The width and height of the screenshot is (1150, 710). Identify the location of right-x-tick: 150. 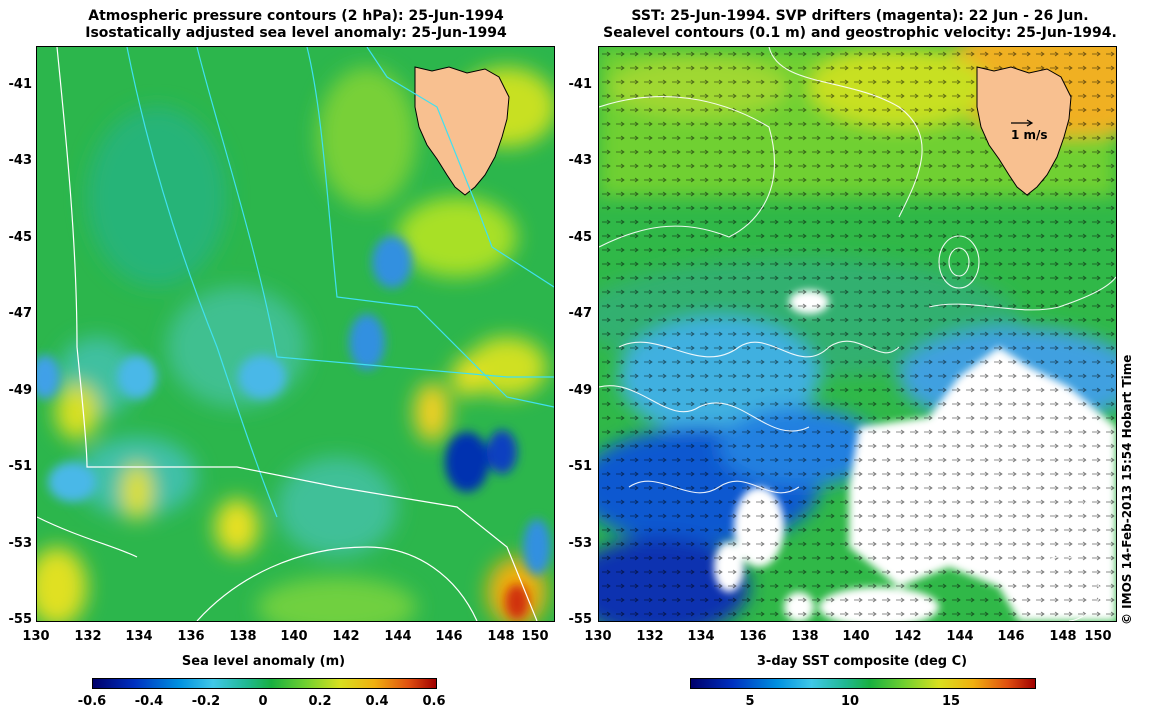
(1098, 636).